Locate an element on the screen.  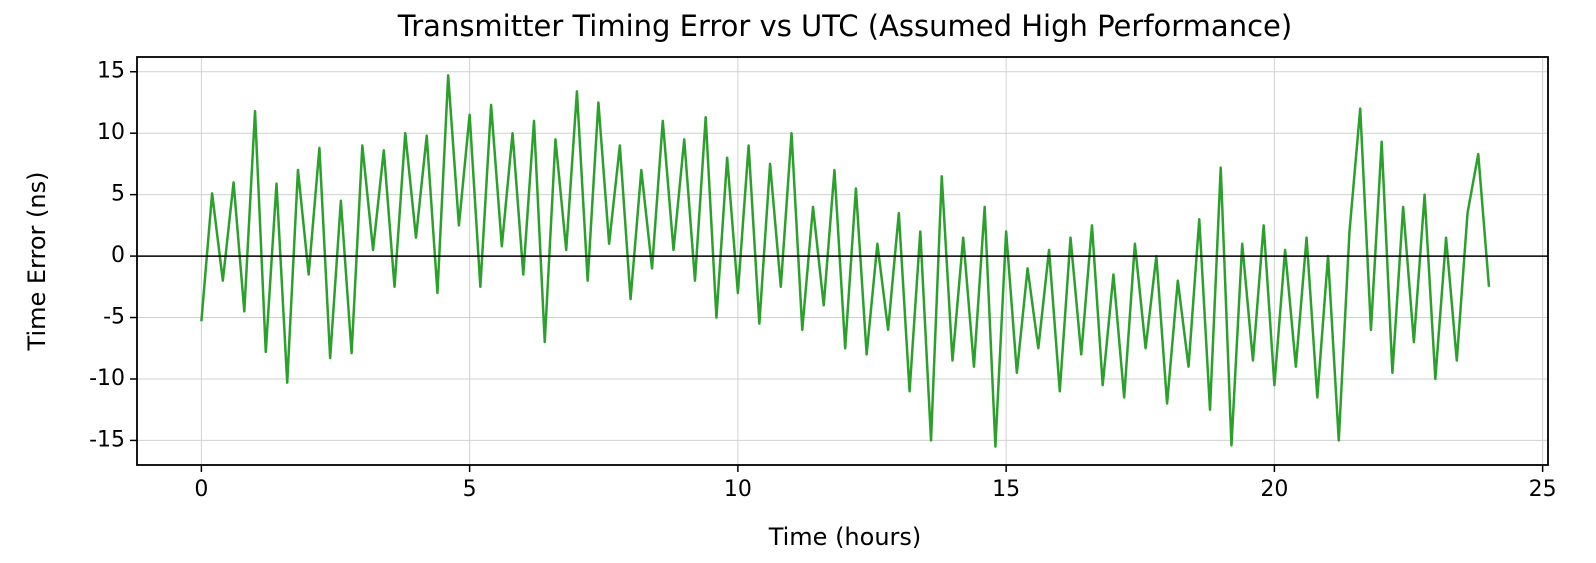
y-tick-label: -5 is located at coordinates (114, 317).